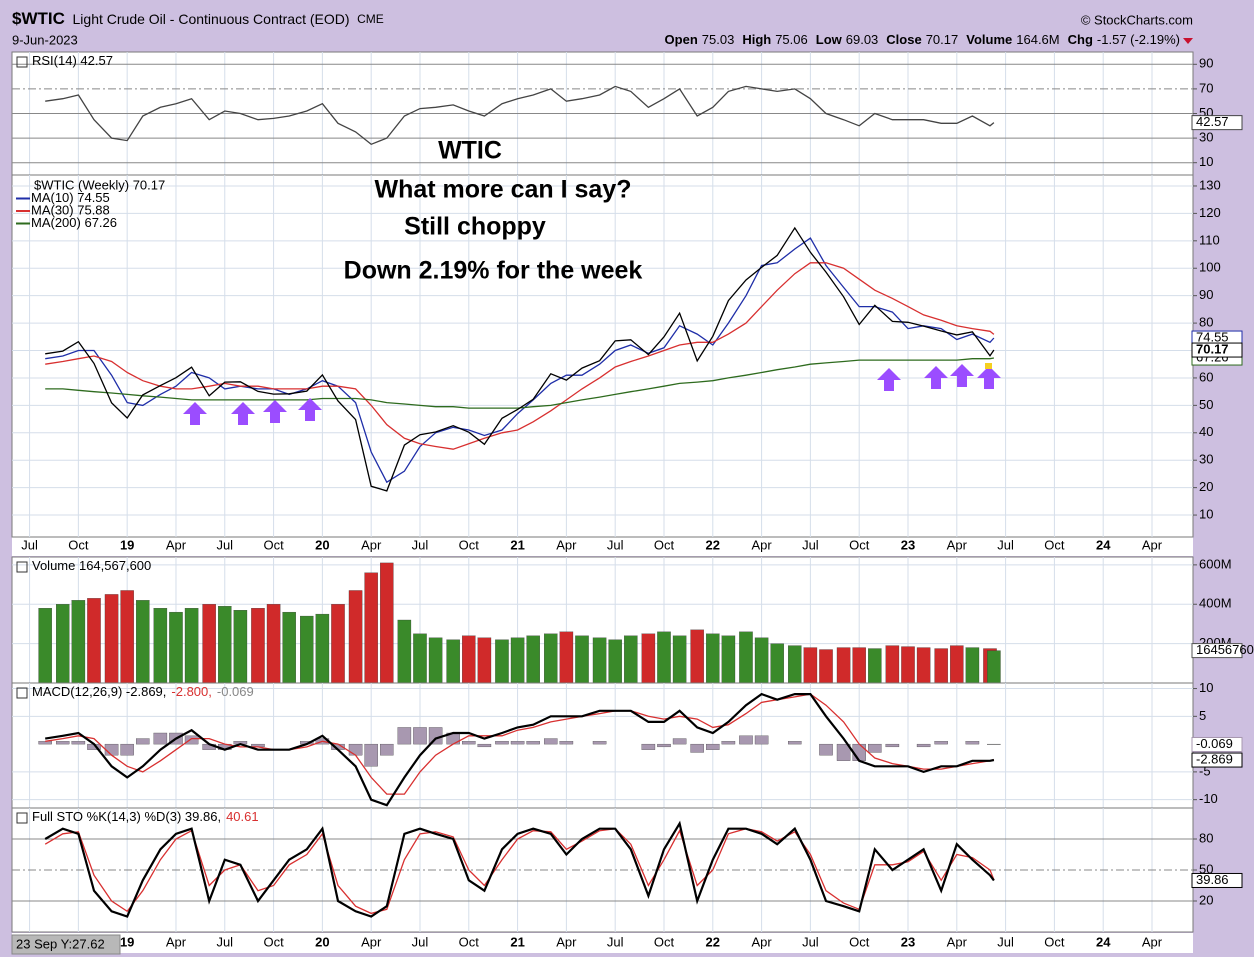 The height and width of the screenshot is (957, 1254). Describe the element at coordinates (1209, 239) in the screenshot. I see `y-tick-label: 110` at that location.